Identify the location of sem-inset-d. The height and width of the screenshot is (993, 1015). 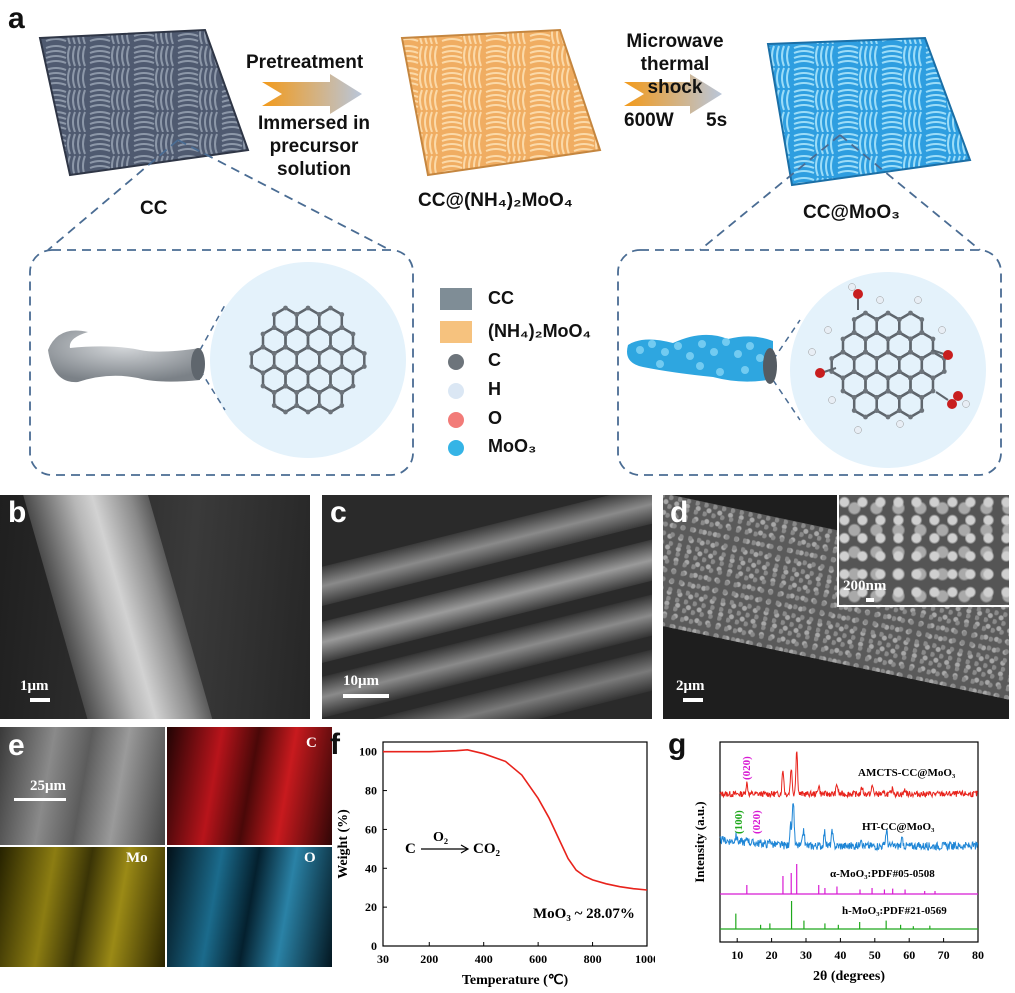
(923, 551).